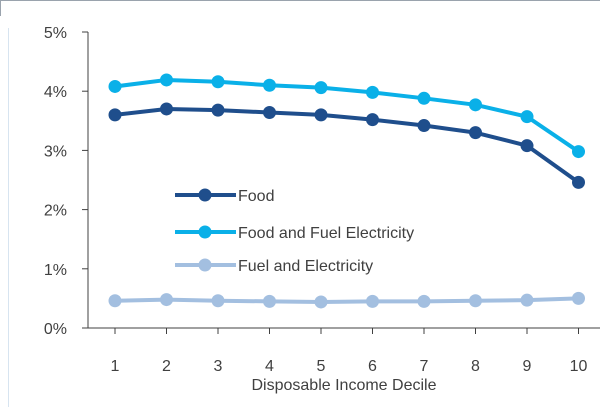 This screenshot has height=407, width=600. What do you see at coordinates (0, 8) in the screenshot?
I see `chart-frame-left-border` at bounding box center [0, 8].